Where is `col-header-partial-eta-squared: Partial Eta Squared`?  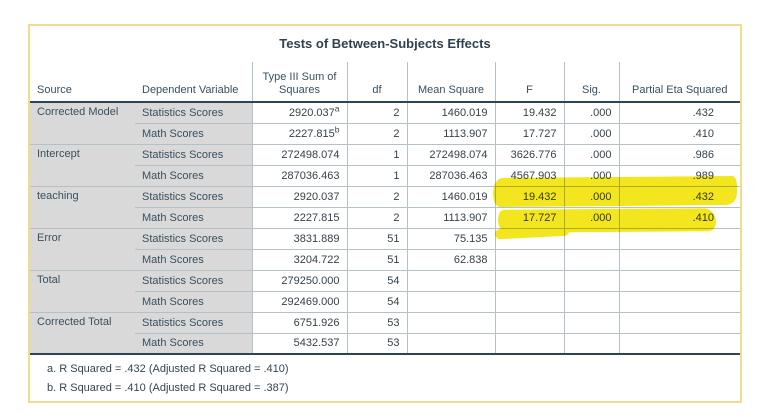
col-header-partial-eta-squared: Partial Eta Squared is located at coordinates (679, 82).